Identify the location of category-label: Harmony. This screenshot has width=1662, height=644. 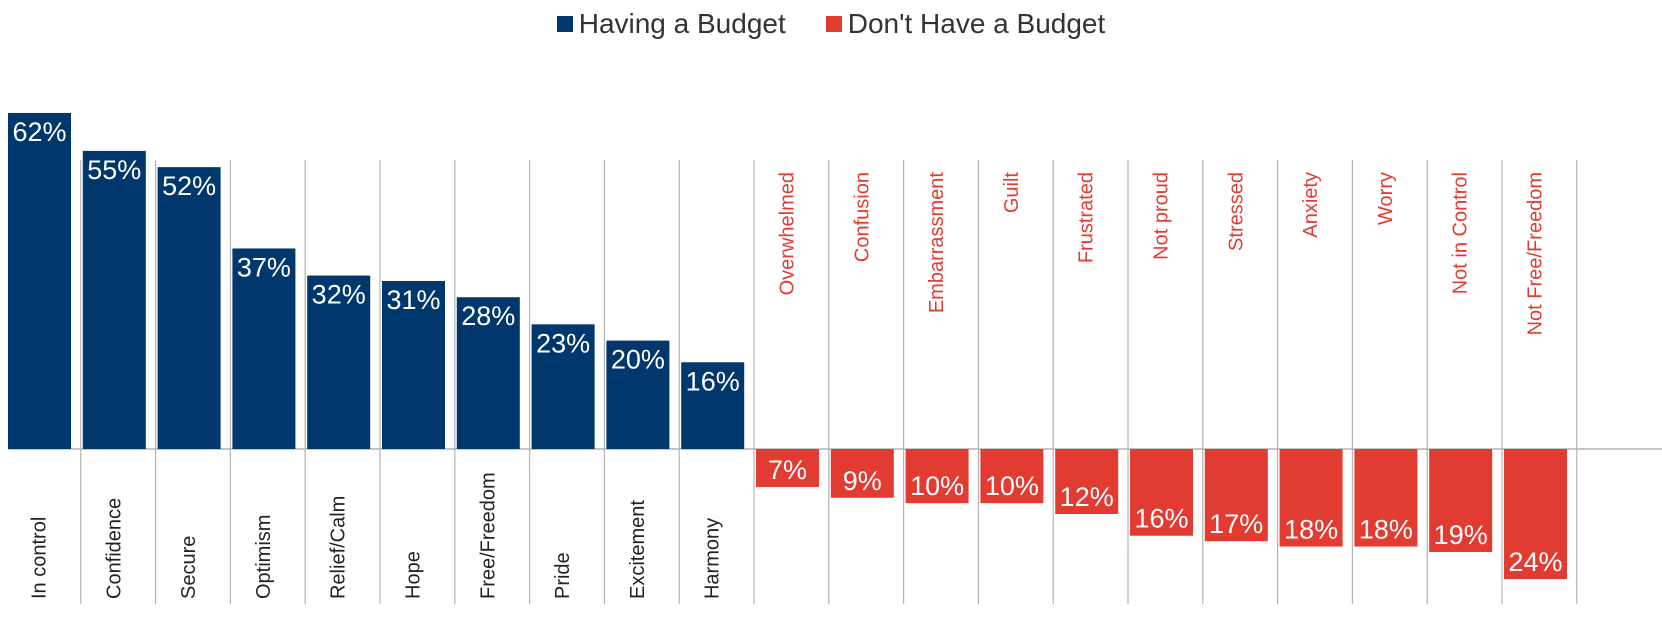
(713, 558).